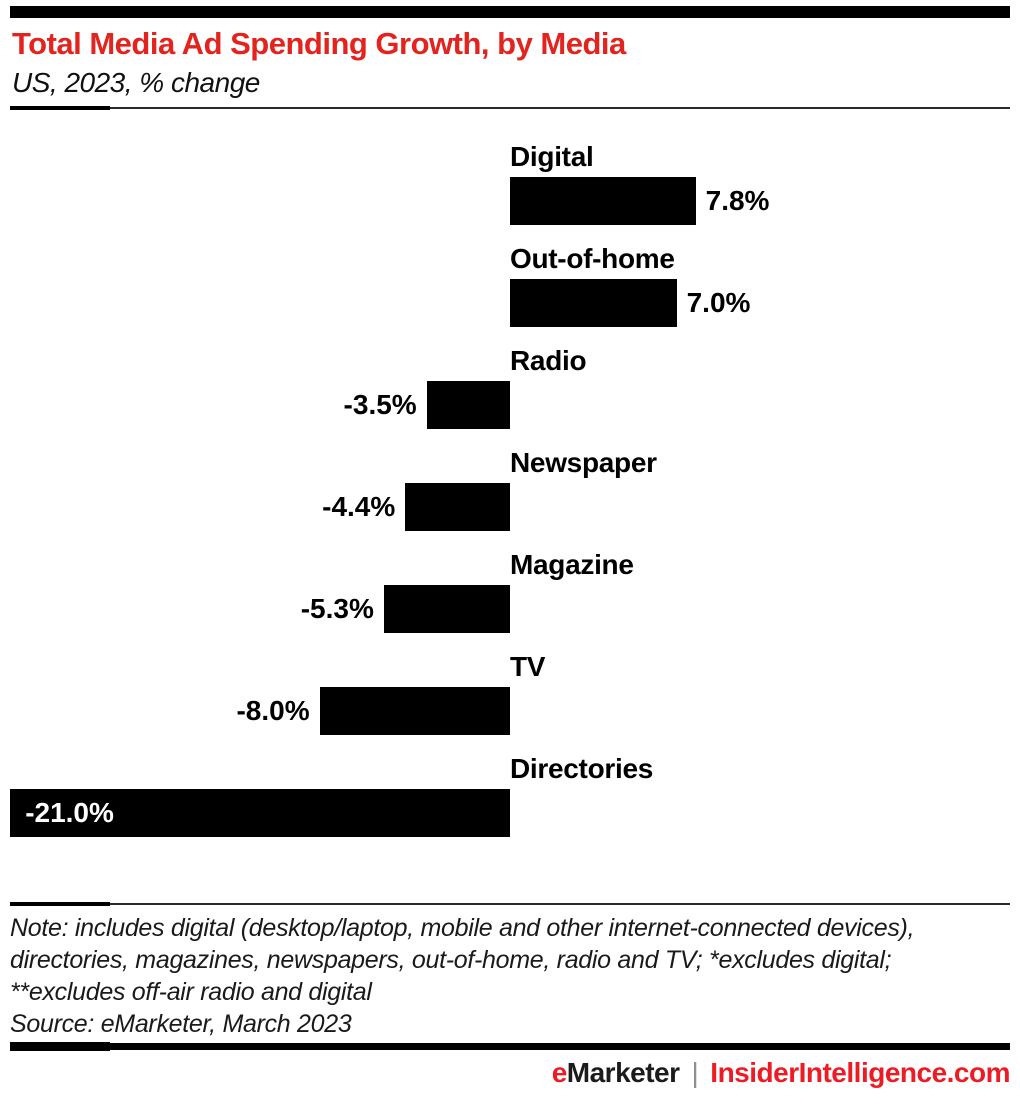  I want to click on category-label: Digital, so click(552, 156).